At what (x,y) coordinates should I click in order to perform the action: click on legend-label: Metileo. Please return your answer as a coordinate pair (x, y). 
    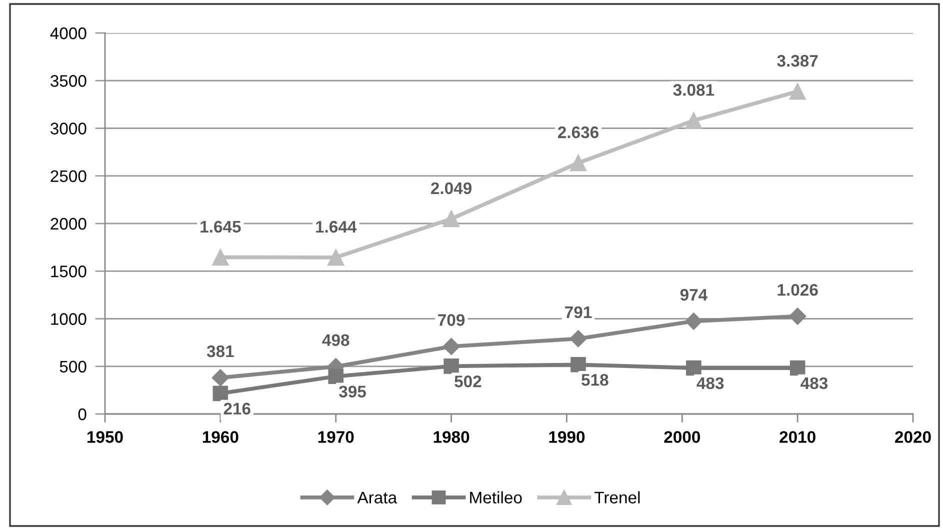
    Looking at the image, I should click on (496, 497).